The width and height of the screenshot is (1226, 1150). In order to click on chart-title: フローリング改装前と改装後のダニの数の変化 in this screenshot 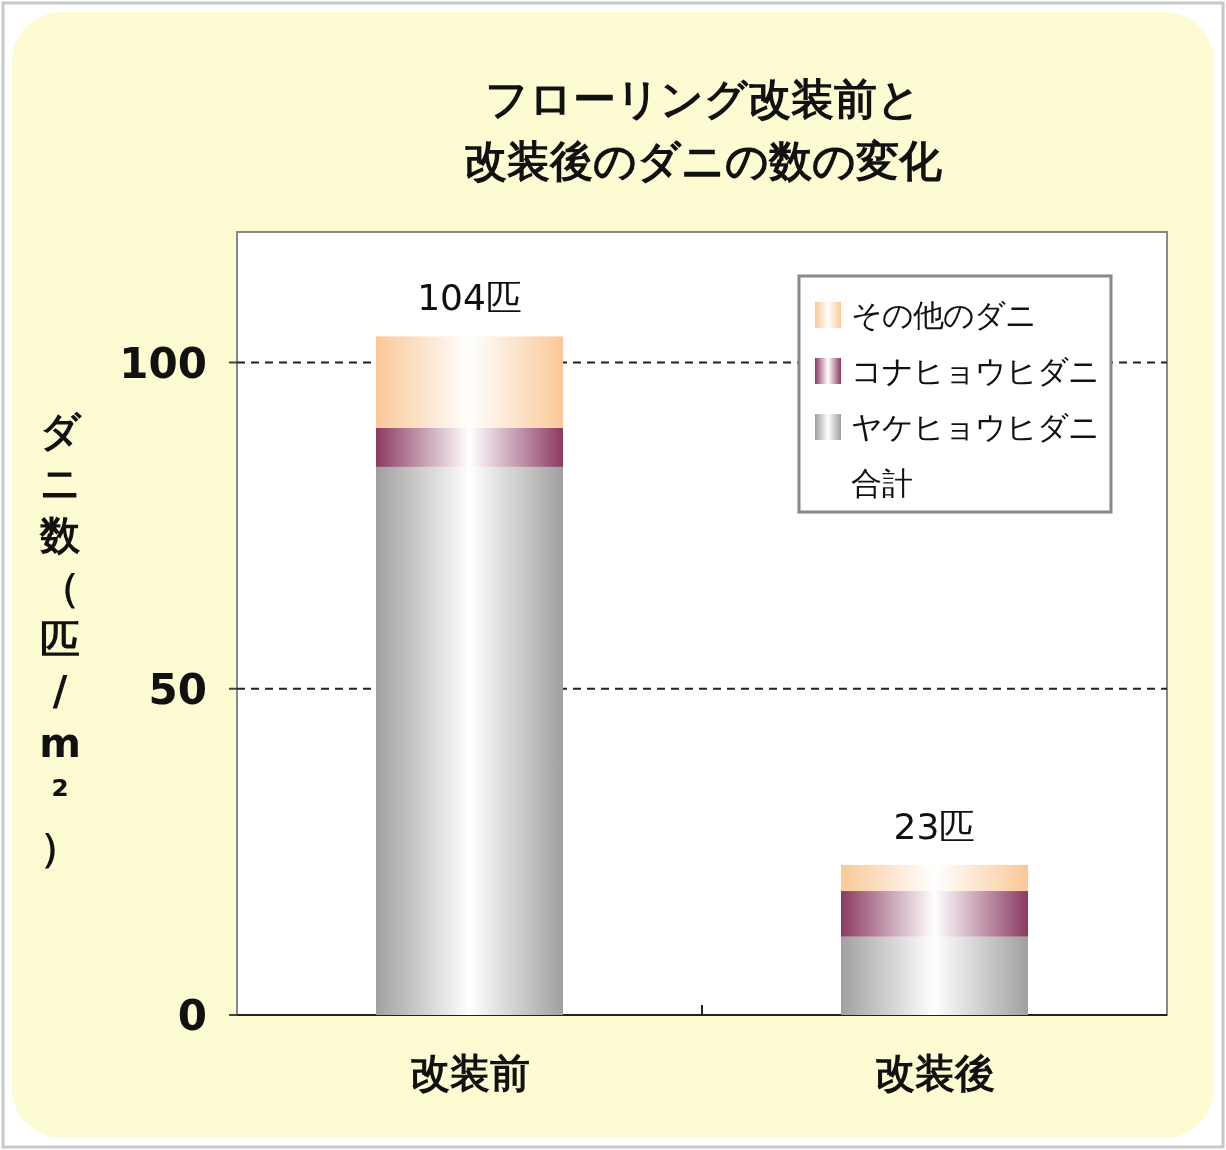, I will do `click(703, 130)`.